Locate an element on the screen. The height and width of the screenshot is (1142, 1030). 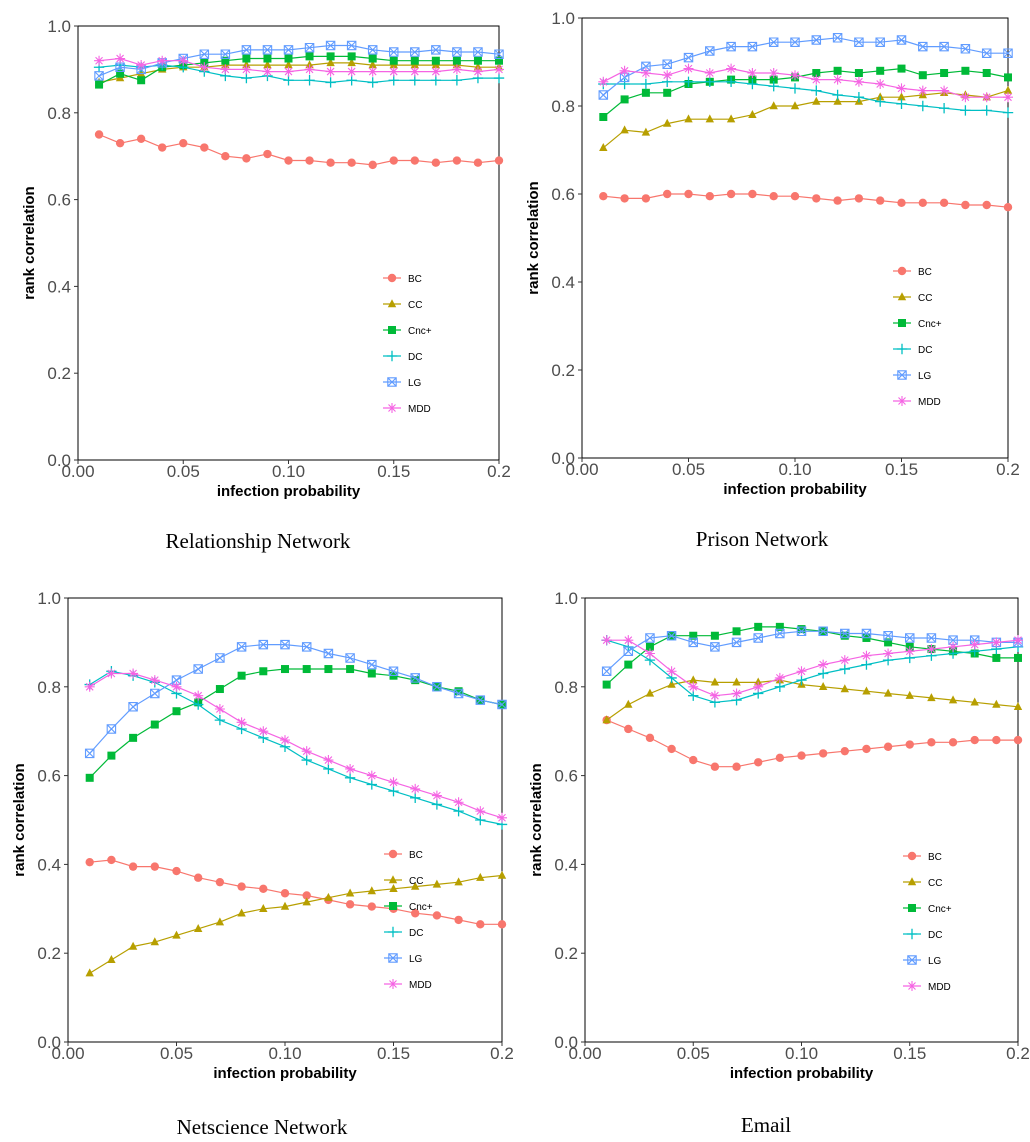
legend-label-bc: BC is located at coordinates (416, 855).